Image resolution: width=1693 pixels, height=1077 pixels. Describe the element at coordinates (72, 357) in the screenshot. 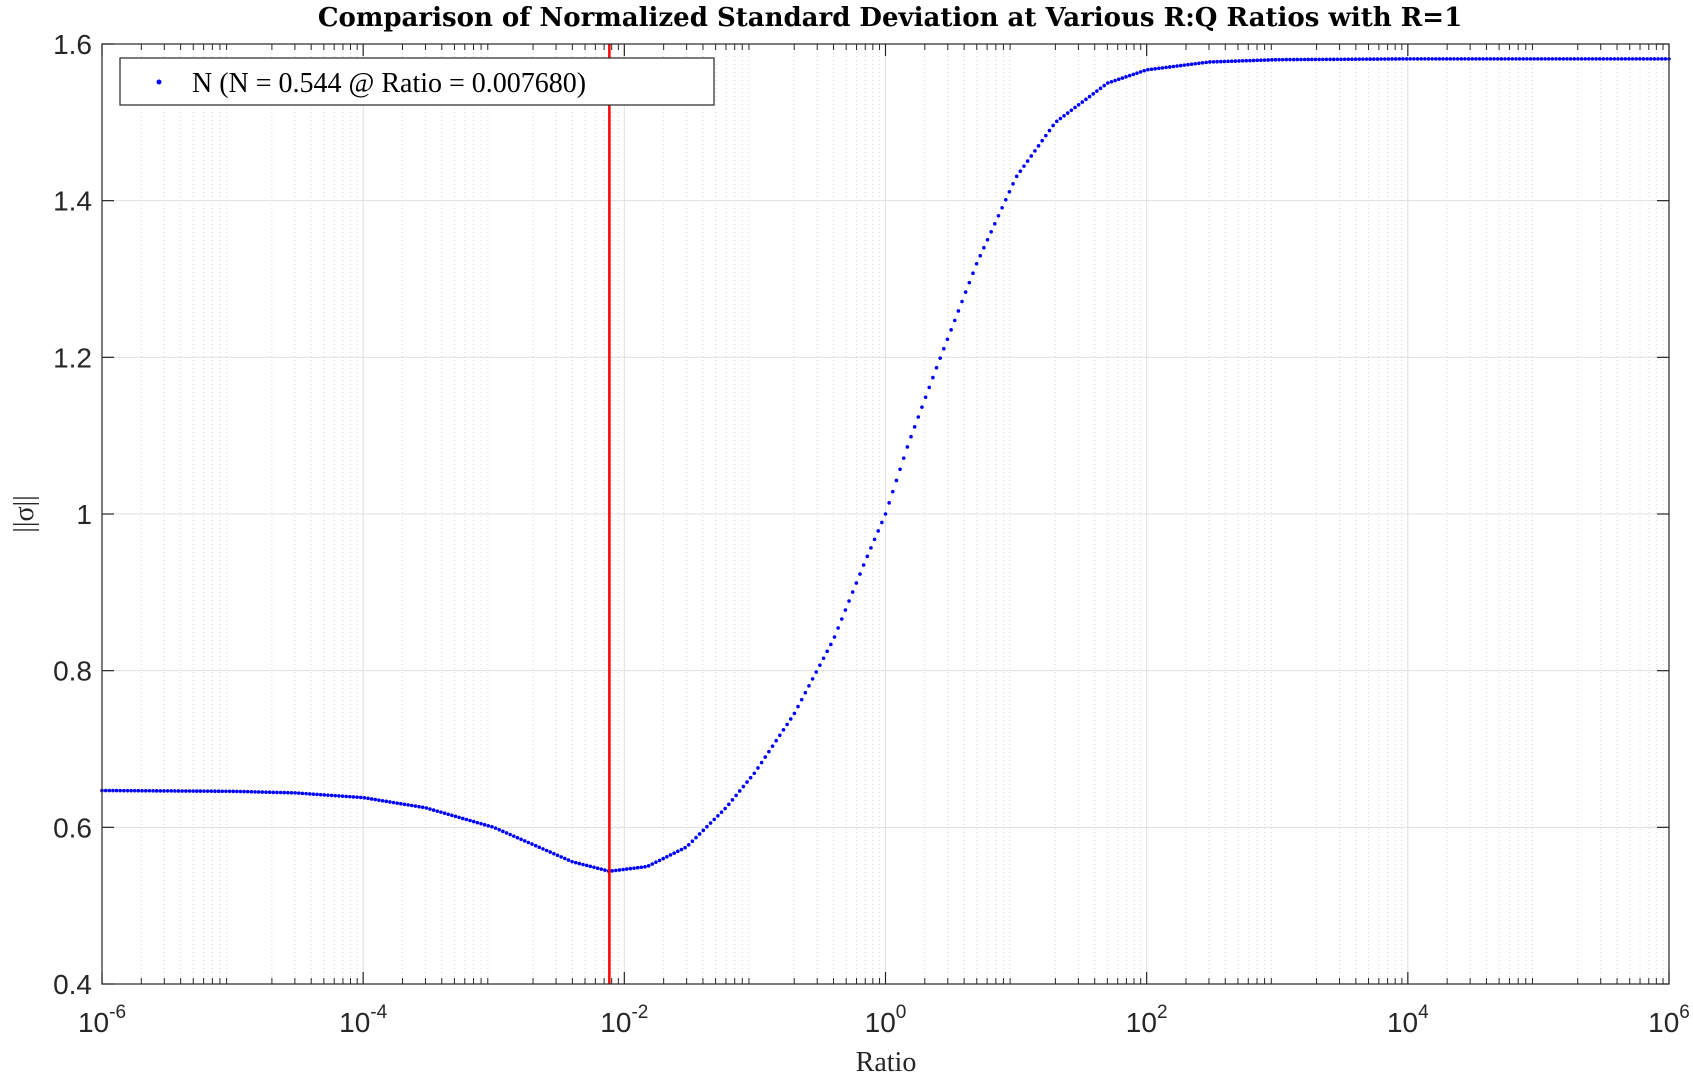

I see `y-tick-label: 1.2` at that location.